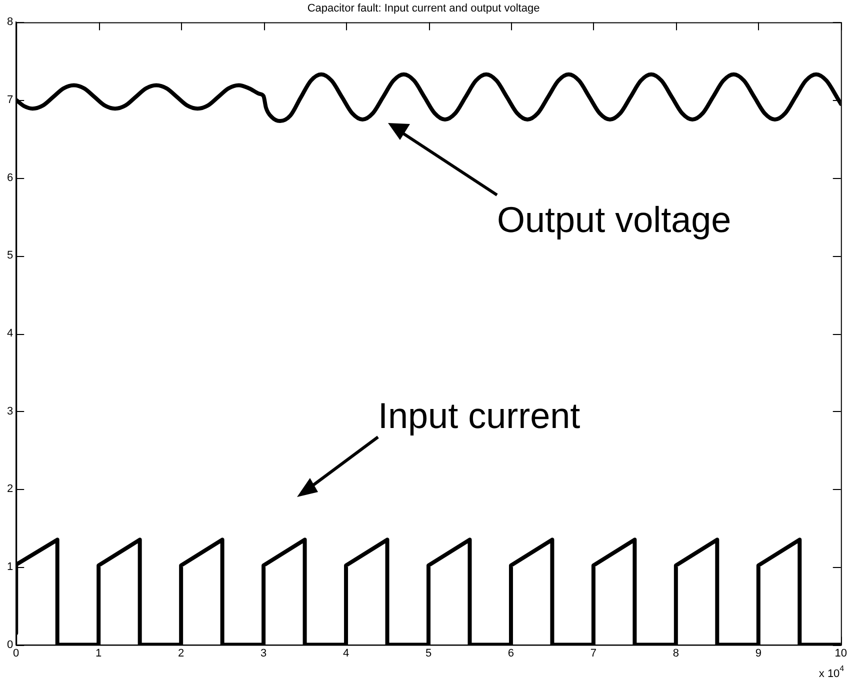 The image size is (849, 682). Describe the element at coordinates (10, 644) in the screenshot. I see `y-tick-label: 0` at that location.